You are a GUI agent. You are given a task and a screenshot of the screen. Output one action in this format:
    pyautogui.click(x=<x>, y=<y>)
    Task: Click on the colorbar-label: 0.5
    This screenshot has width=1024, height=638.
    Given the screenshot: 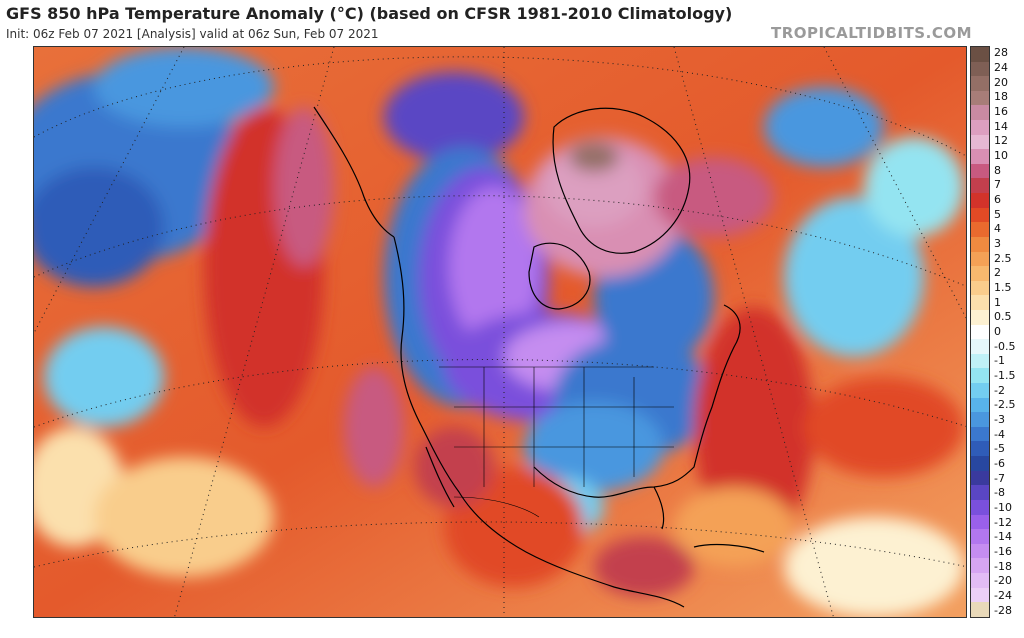 What is the action you would take?
    pyautogui.click(x=1003, y=317)
    